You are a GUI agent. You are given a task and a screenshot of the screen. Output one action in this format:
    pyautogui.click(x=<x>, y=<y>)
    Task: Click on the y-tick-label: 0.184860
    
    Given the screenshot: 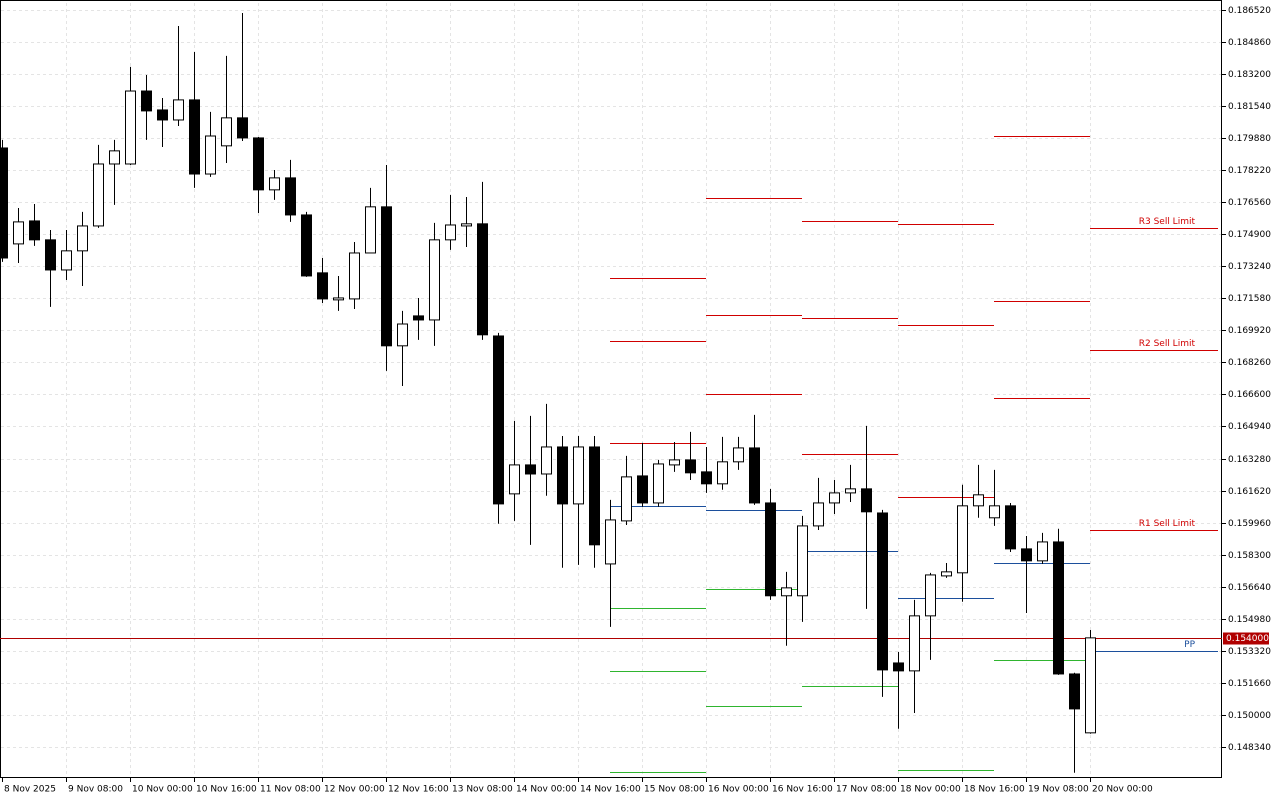 What is the action you would take?
    pyautogui.click(x=1249, y=43)
    